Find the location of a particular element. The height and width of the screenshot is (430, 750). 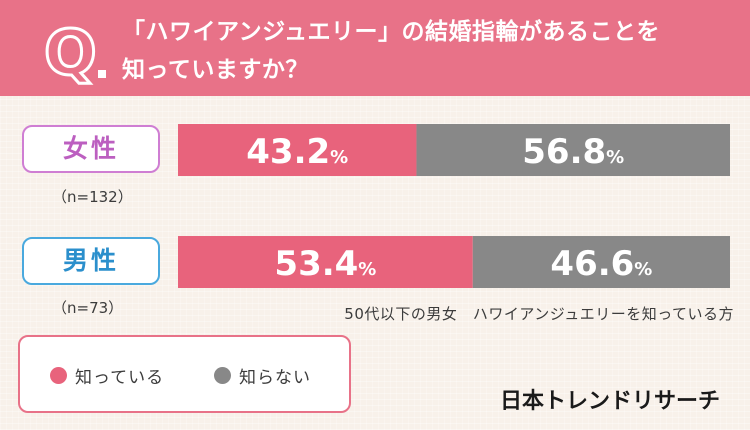

brand-logo: 日本トレンドリサーチ is located at coordinates (609, 401).